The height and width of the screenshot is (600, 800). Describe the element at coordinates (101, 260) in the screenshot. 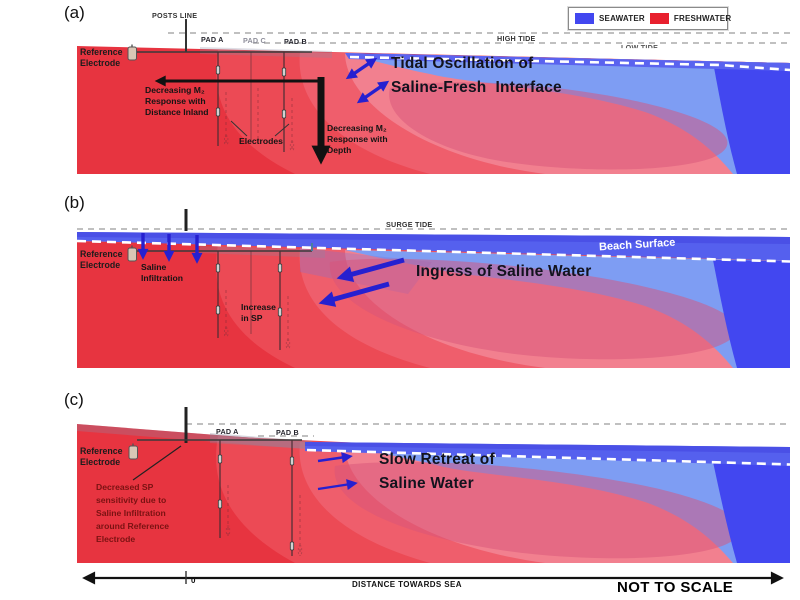

I see `reference-electrode-label-b: Reference Electrode` at that location.